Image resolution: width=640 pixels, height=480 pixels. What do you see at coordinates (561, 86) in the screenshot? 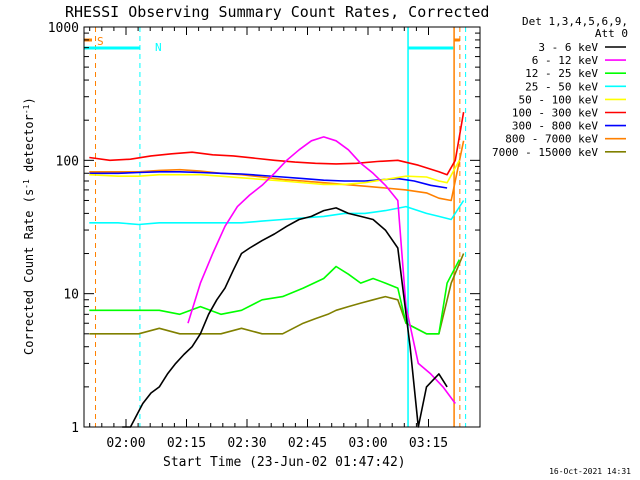
I see `legend-label: 25 - 50 keV` at bounding box center [561, 86].